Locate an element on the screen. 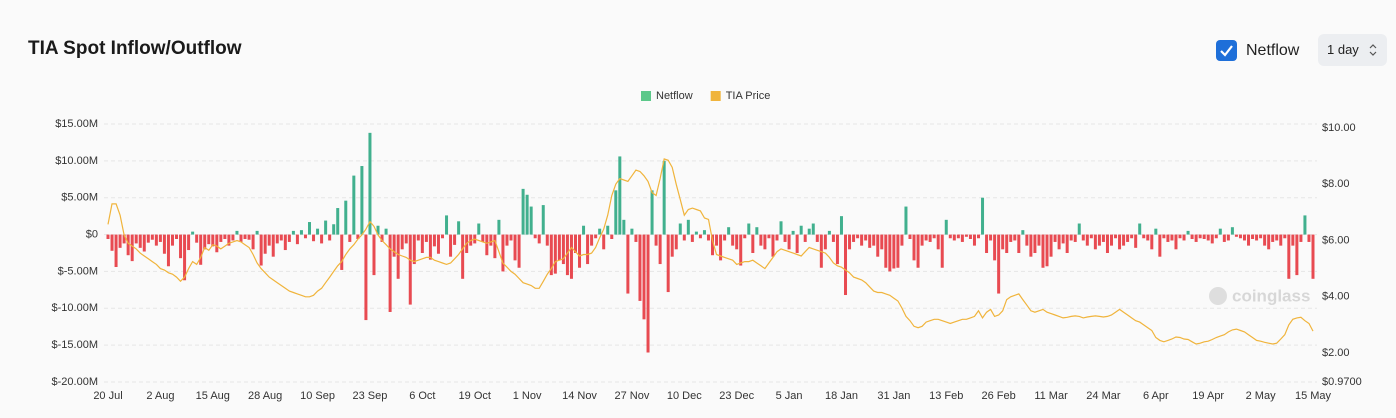  y-tick-label: $5.00M is located at coordinates (79, 198).